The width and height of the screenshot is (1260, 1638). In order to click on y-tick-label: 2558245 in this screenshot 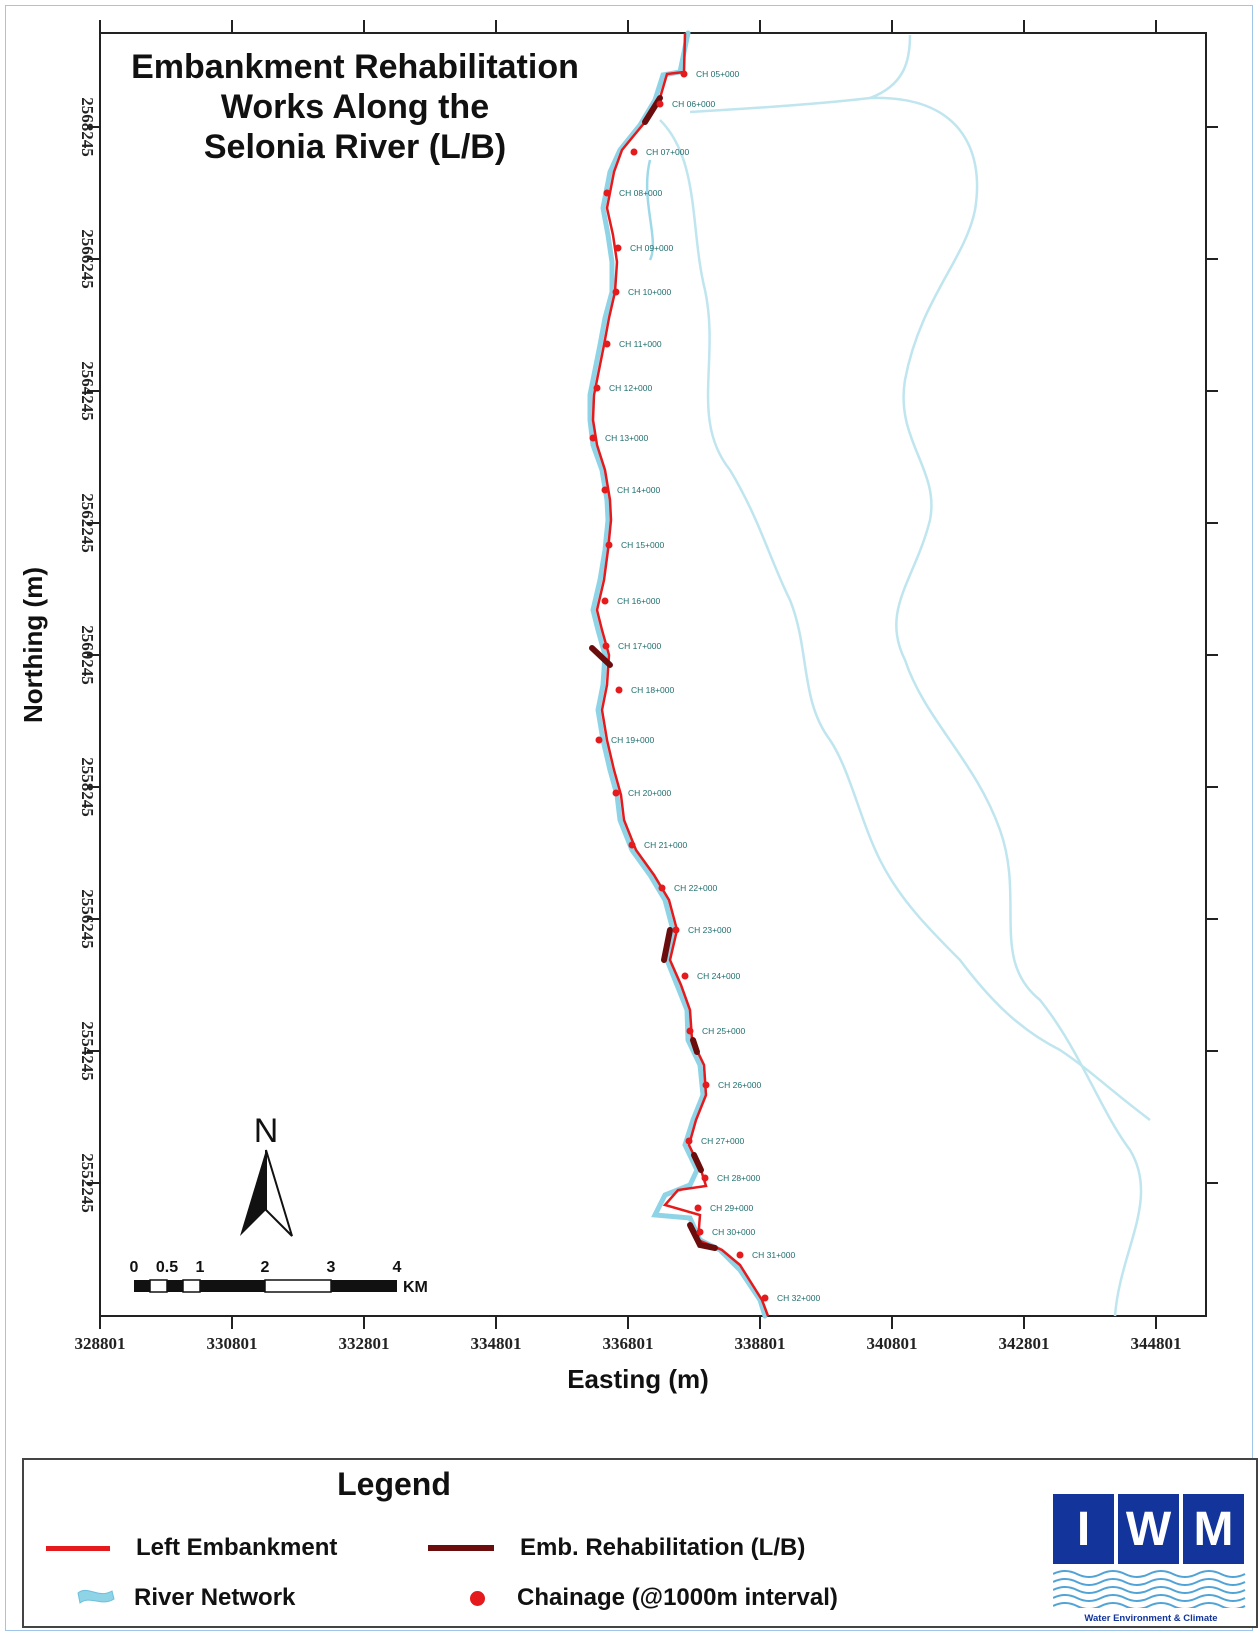, I will do `click(87, 787)`.